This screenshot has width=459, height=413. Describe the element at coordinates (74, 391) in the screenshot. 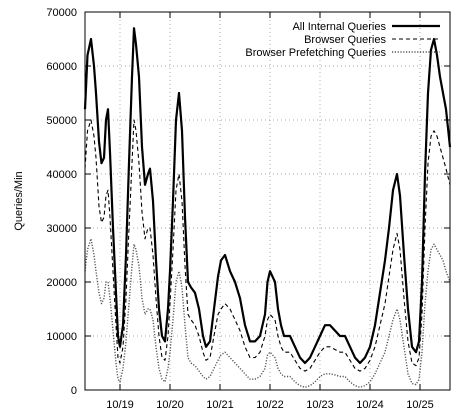

I see `y-tick-label: 0` at that location.